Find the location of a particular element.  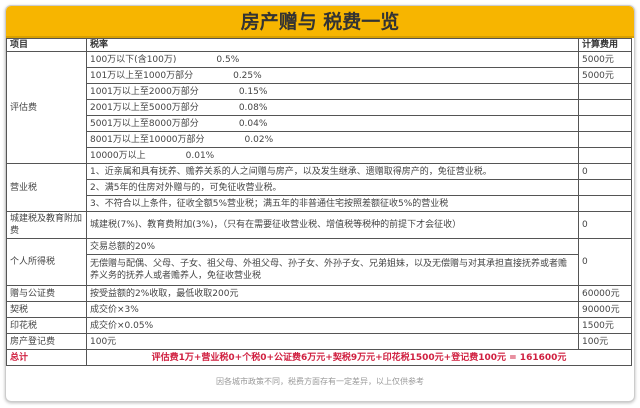

table-row: 5001万以上至8000万部分 0.04% is located at coordinates (319, 123).